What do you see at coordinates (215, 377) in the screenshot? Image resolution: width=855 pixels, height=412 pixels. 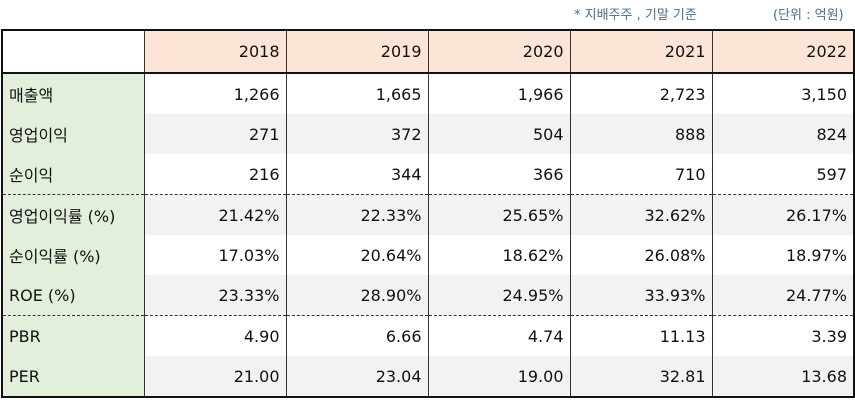 I see `table-cell: 21.00` at bounding box center [215, 377].